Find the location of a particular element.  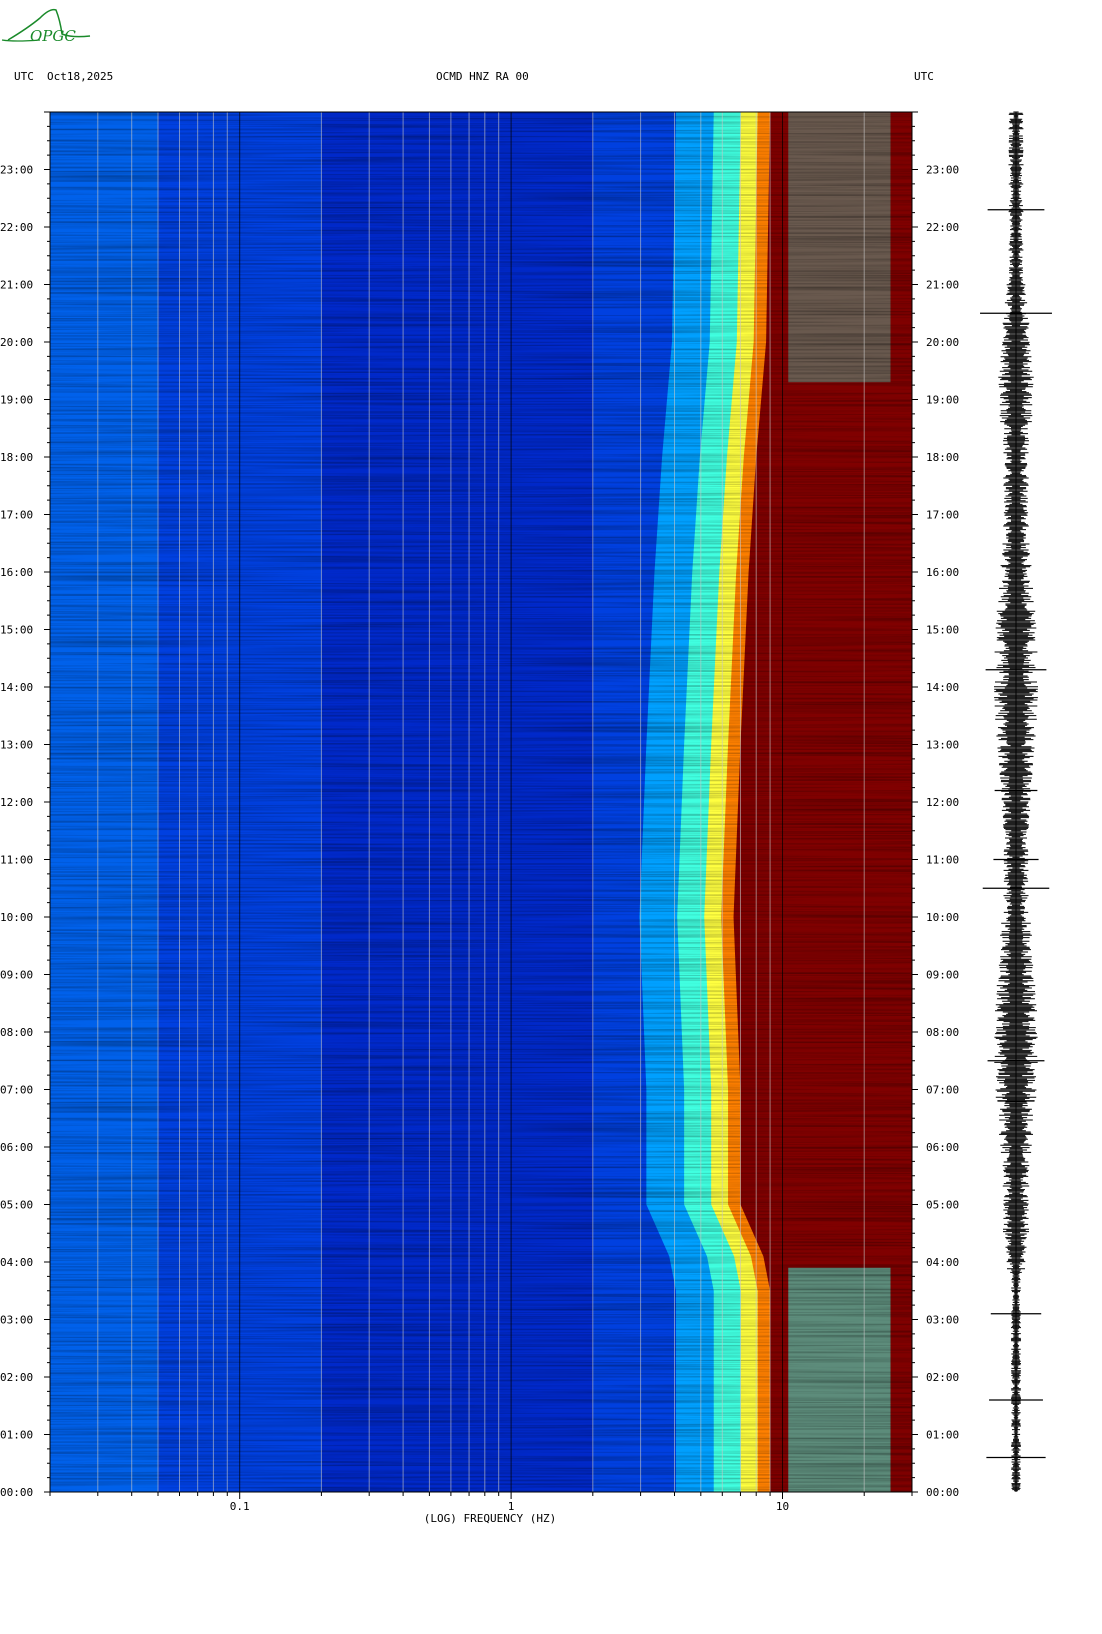

y-tick-label-right: 21:00 is located at coordinates (942, 285).